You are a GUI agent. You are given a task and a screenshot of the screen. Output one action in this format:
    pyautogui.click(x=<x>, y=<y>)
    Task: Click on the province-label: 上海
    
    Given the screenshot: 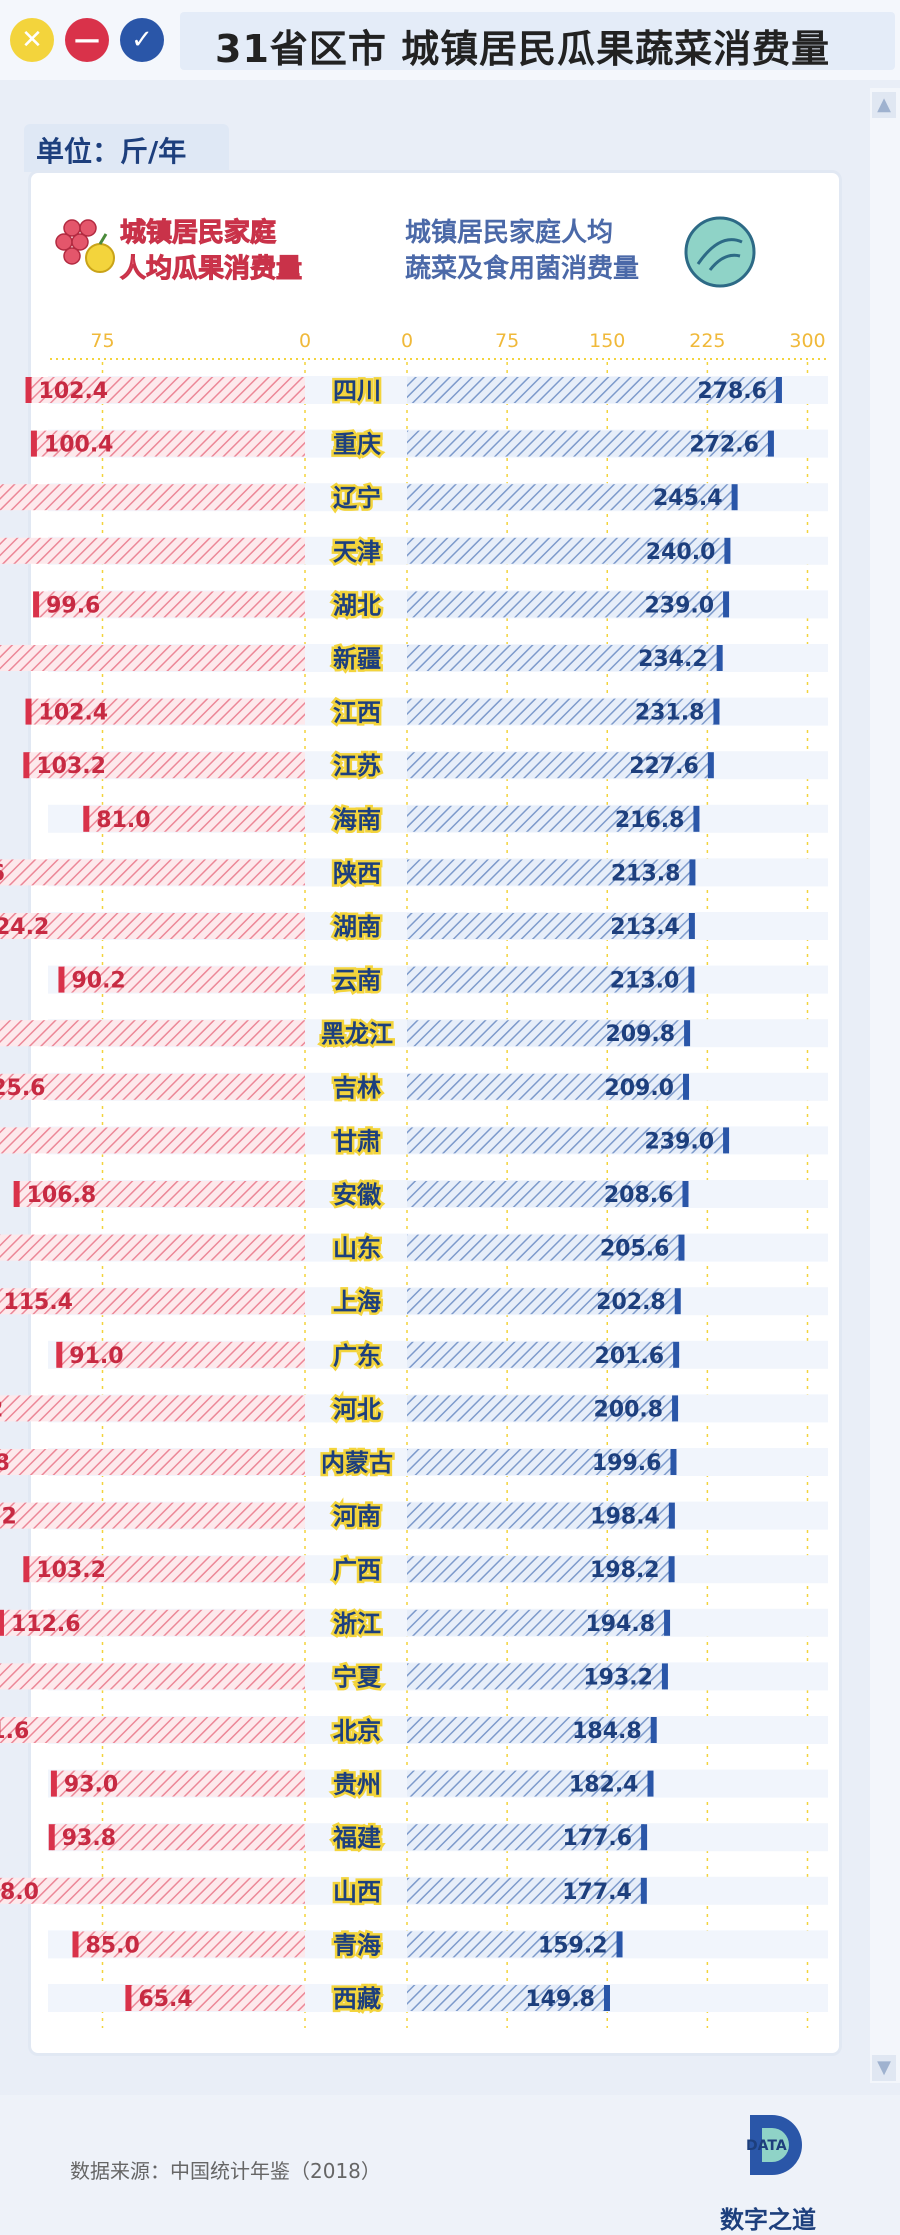 What is the action you would take?
    pyautogui.click(x=357, y=1302)
    